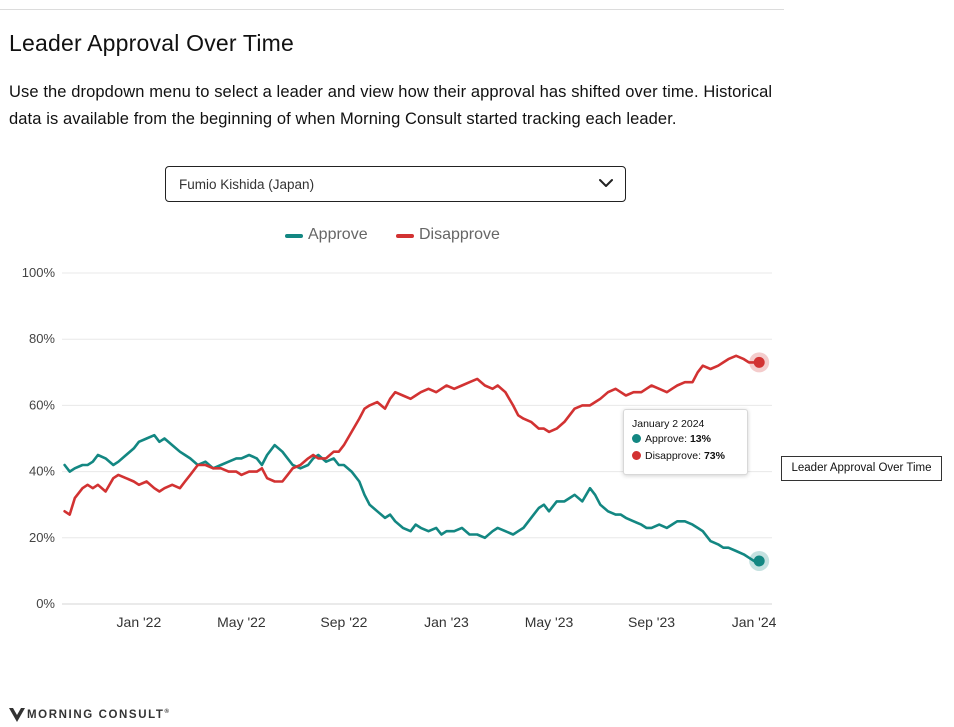  Describe the element at coordinates (392, 236) in the screenshot. I see `chart-legend: Approve Disapprove` at that location.